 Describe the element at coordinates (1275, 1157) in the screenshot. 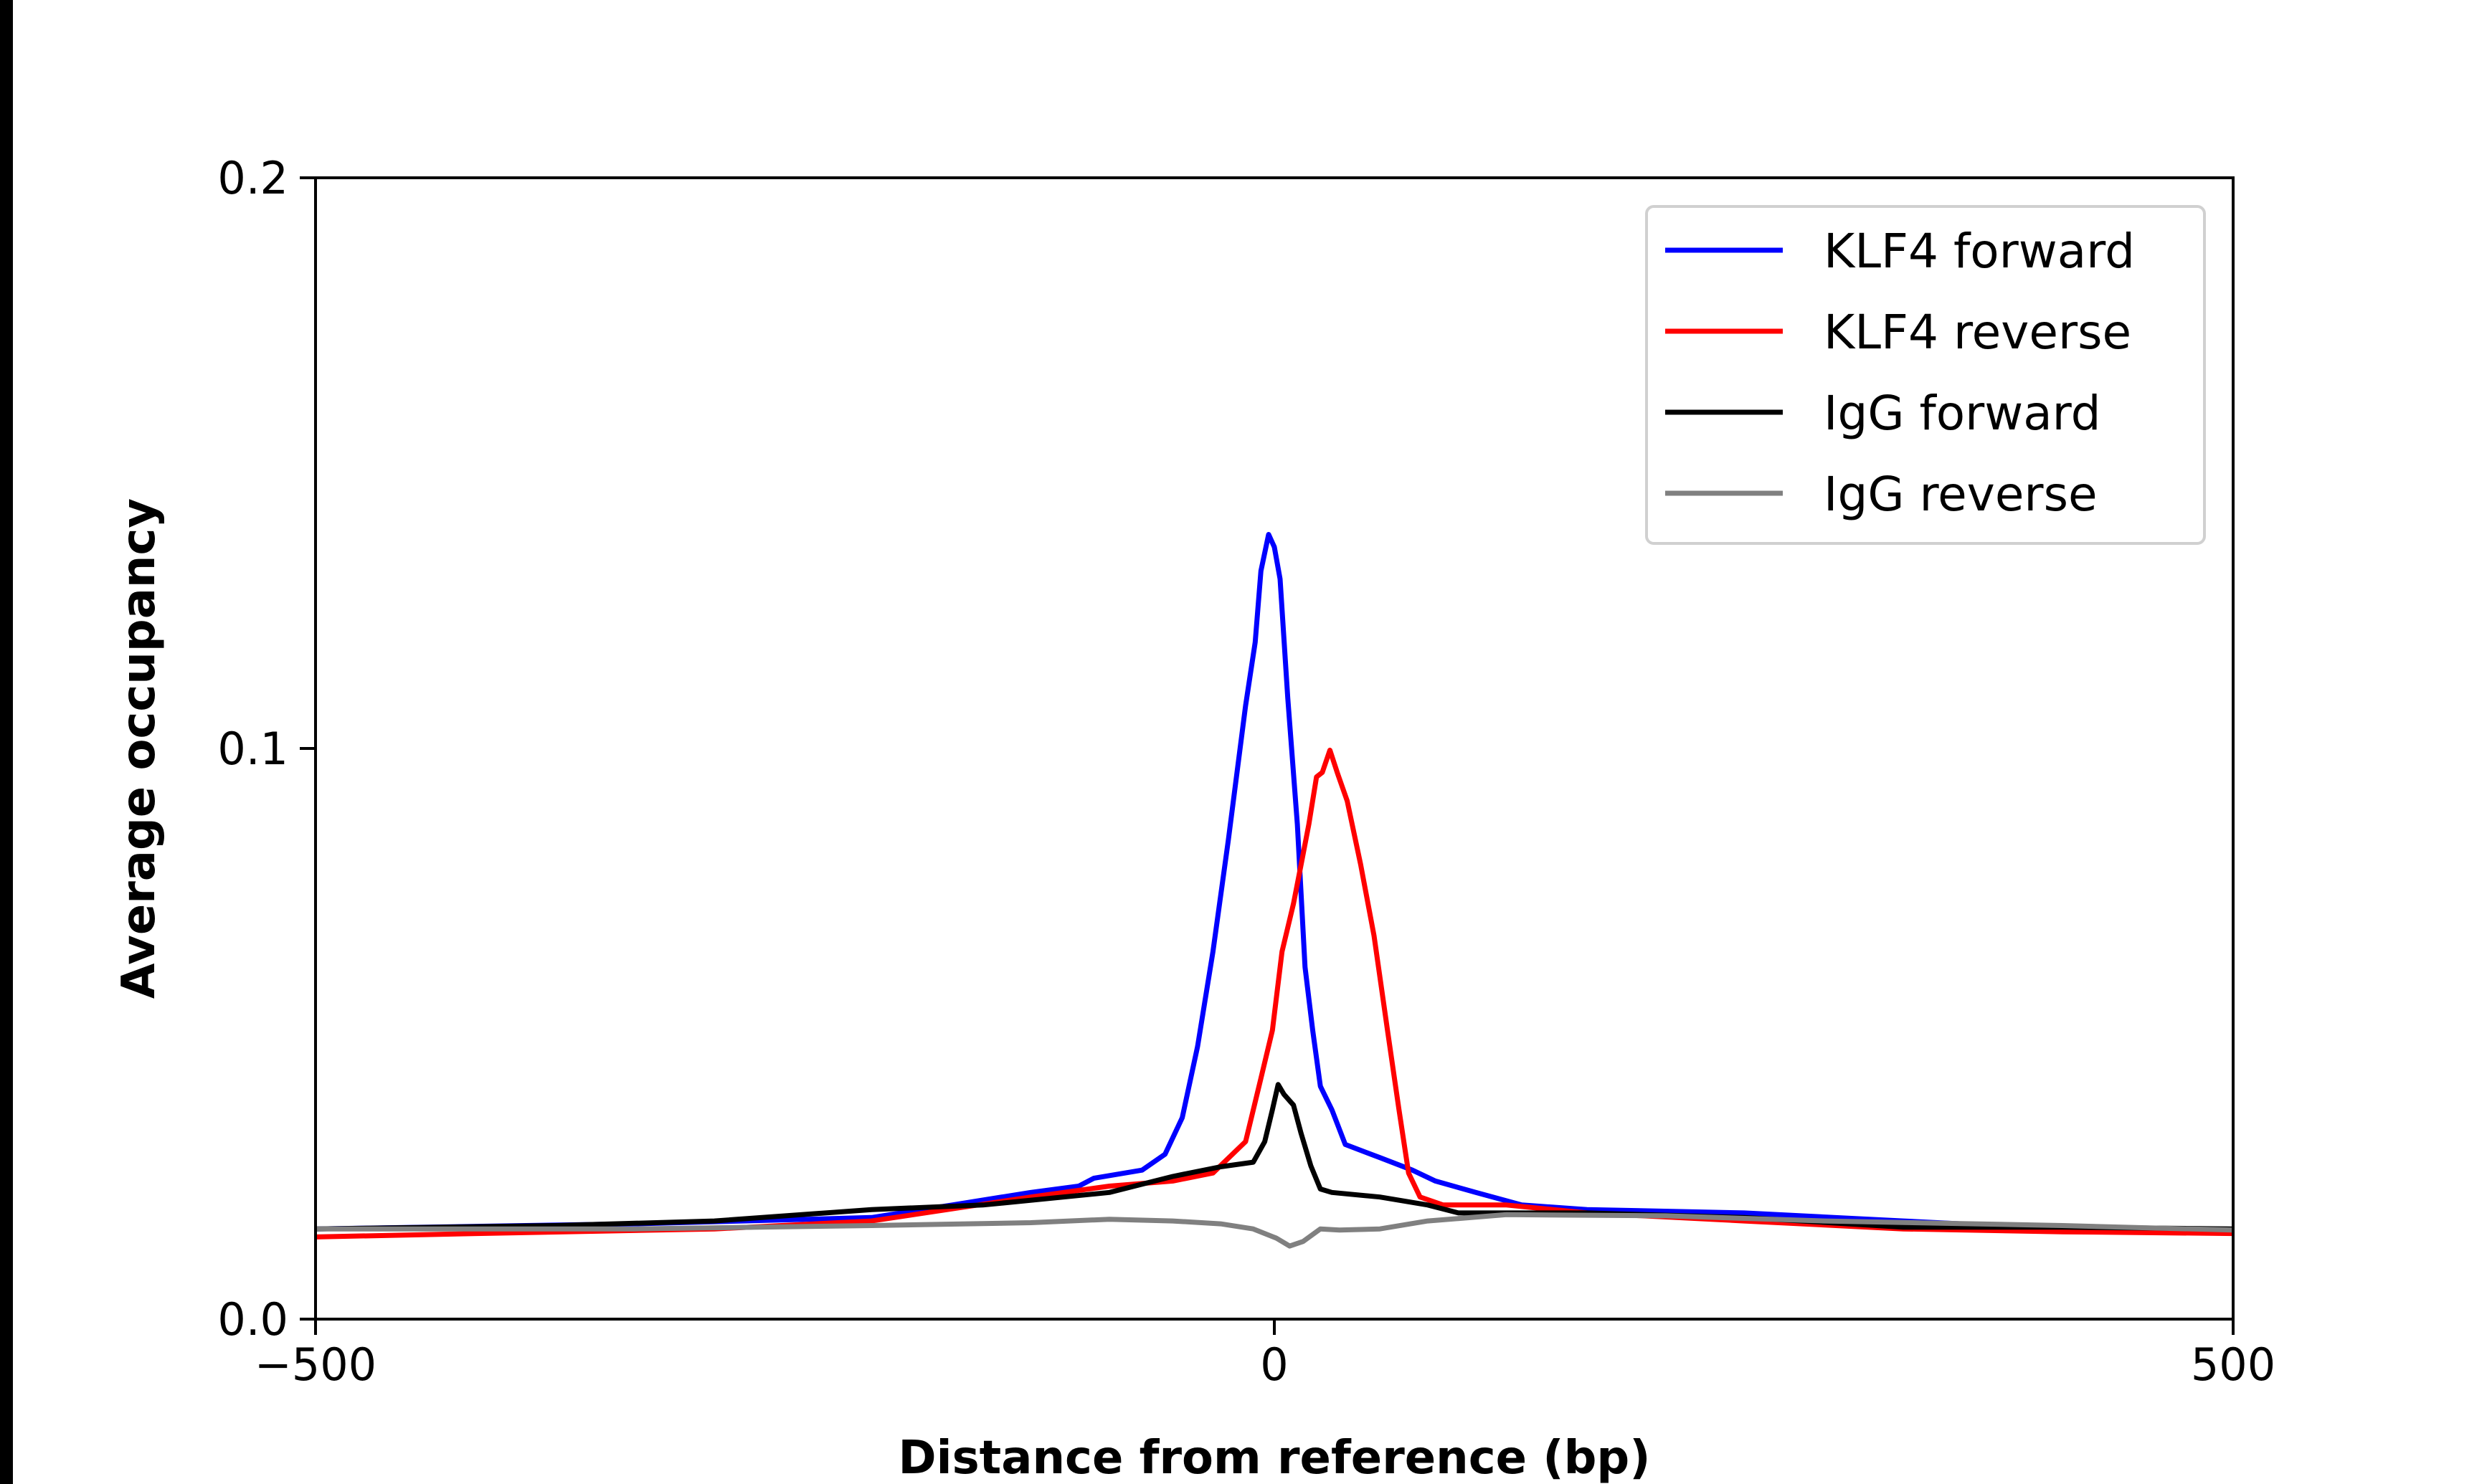

I see `series-line-igg-forward` at that location.